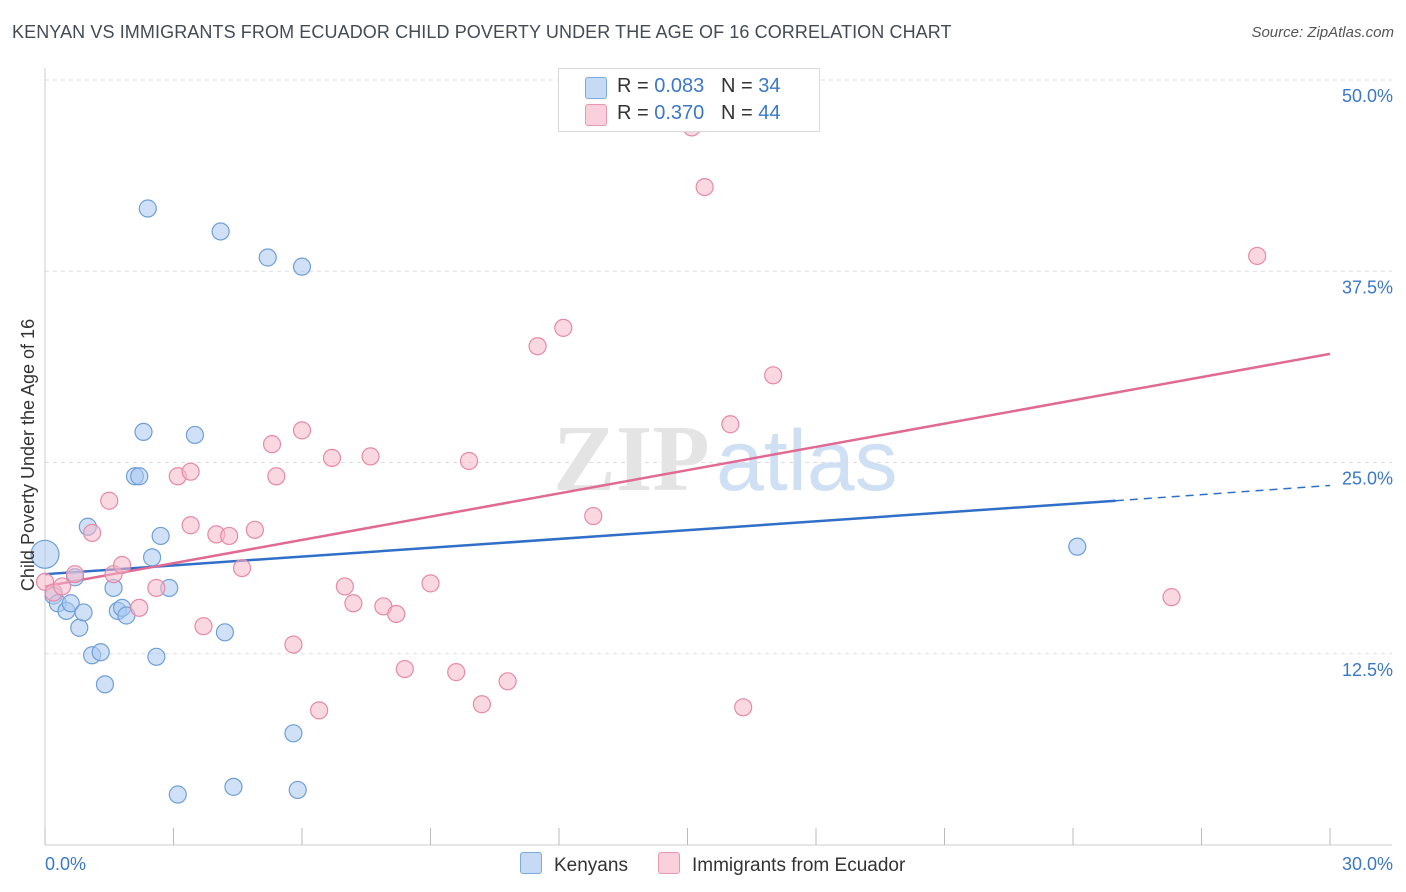 The image size is (1406, 892). Describe the element at coordinates (1223, 493) in the screenshot. I see `trend-line-kenyans-extension` at that location.